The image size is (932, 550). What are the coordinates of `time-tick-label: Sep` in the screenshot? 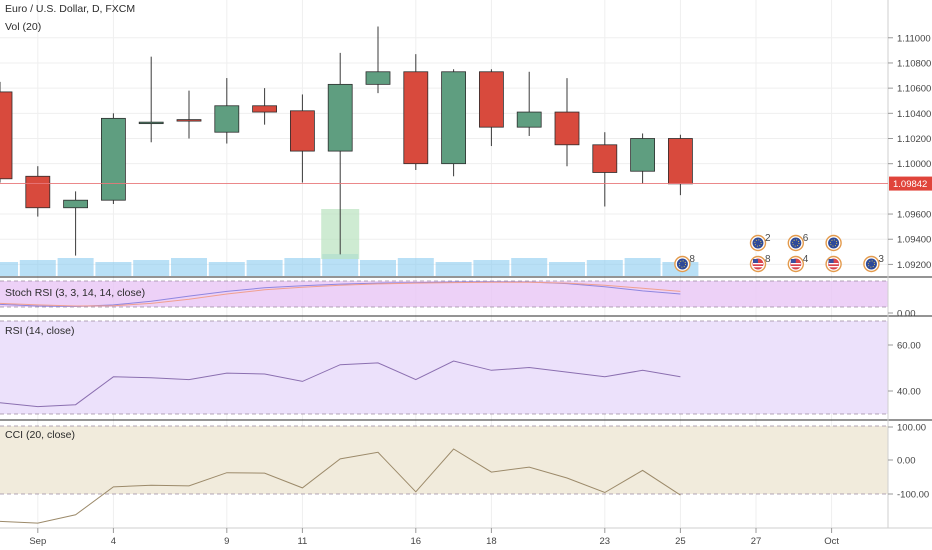 It's located at (37, 541).